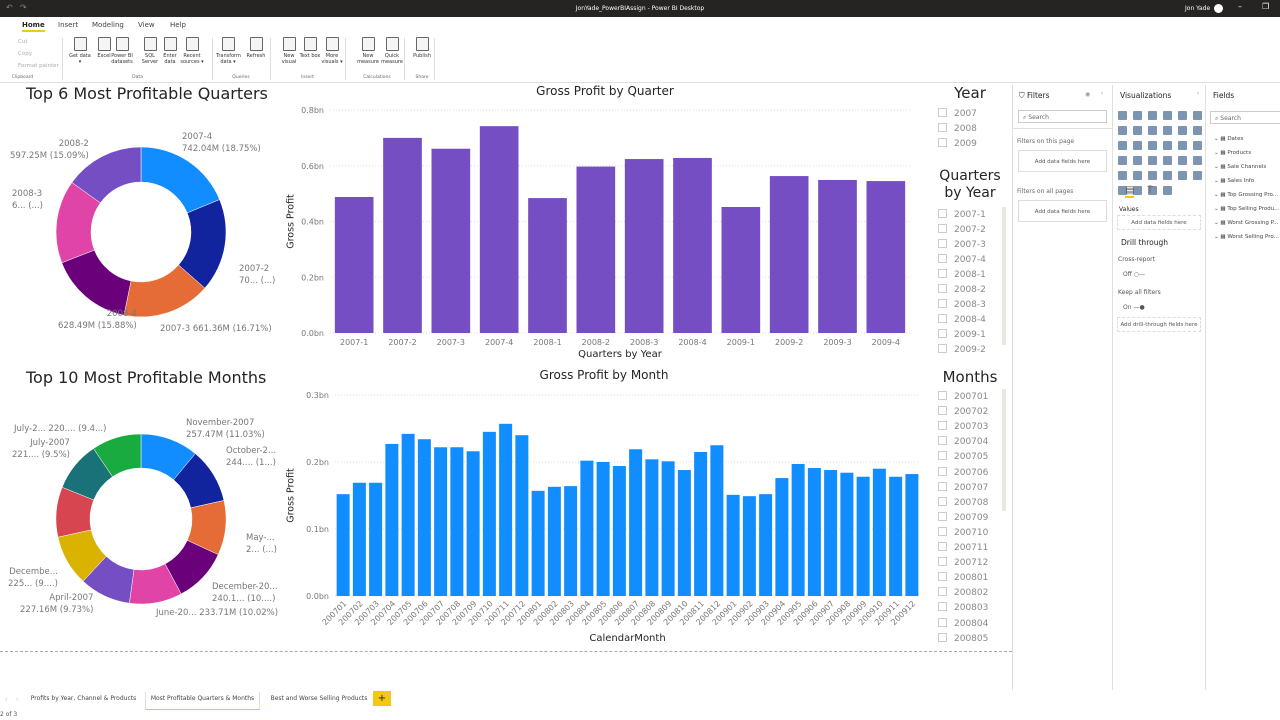 This screenshot has height=720, width=1280. I want to click on ribbon-tab-help: Help, so click(178, 25).